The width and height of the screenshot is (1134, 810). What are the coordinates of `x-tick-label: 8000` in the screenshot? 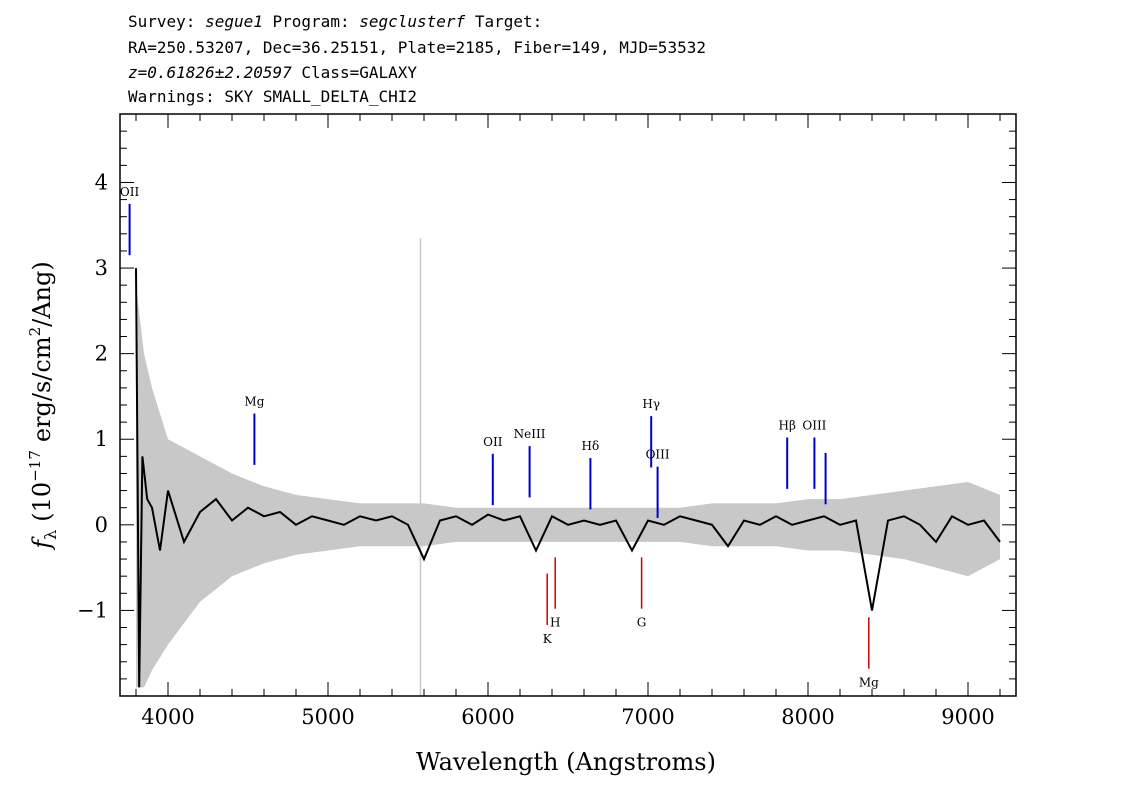 It's located at (807, 717).